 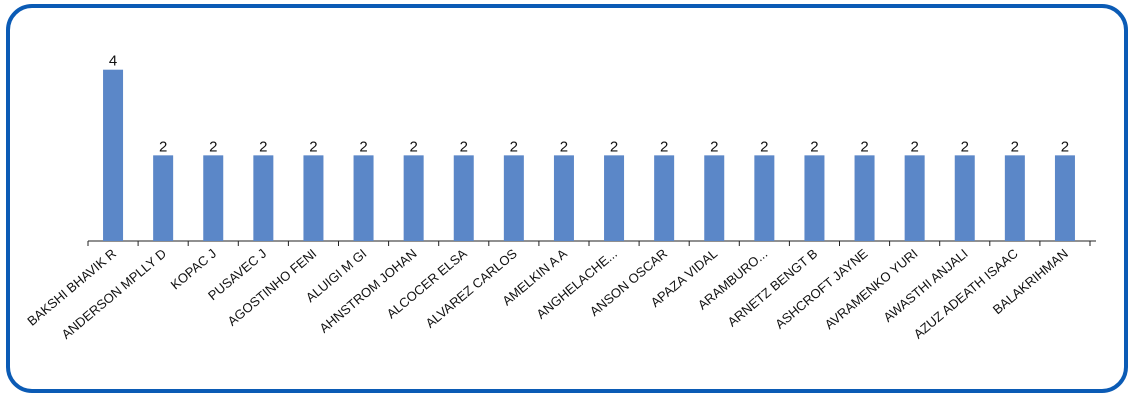 I want to click on category-tick-label: AGOSTINHO FENI, so click(x=272, y=287).